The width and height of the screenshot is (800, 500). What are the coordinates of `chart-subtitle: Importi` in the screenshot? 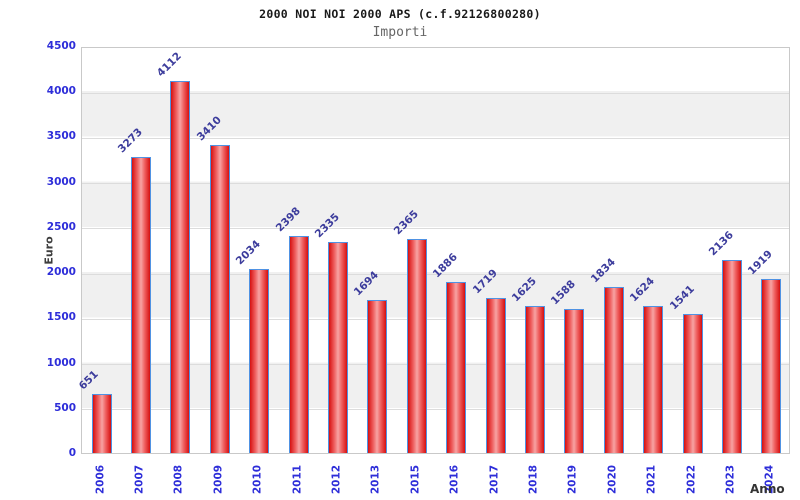 It's located at (400, 32).